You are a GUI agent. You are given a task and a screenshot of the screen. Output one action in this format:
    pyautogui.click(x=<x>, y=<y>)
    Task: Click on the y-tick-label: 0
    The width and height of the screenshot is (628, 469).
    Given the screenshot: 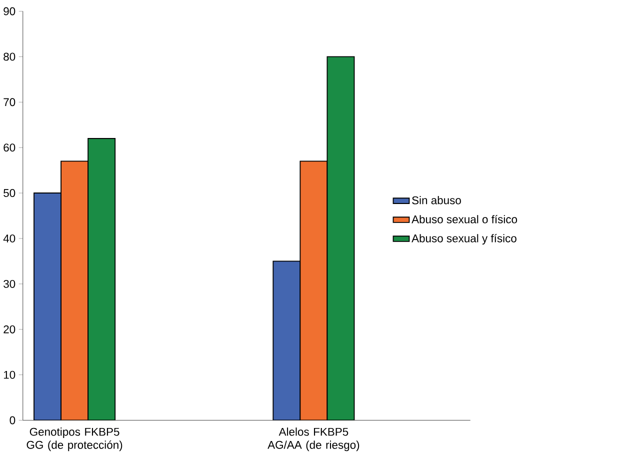 What is the action you would take?
    pyautogui.click(x=13, y=420)
    